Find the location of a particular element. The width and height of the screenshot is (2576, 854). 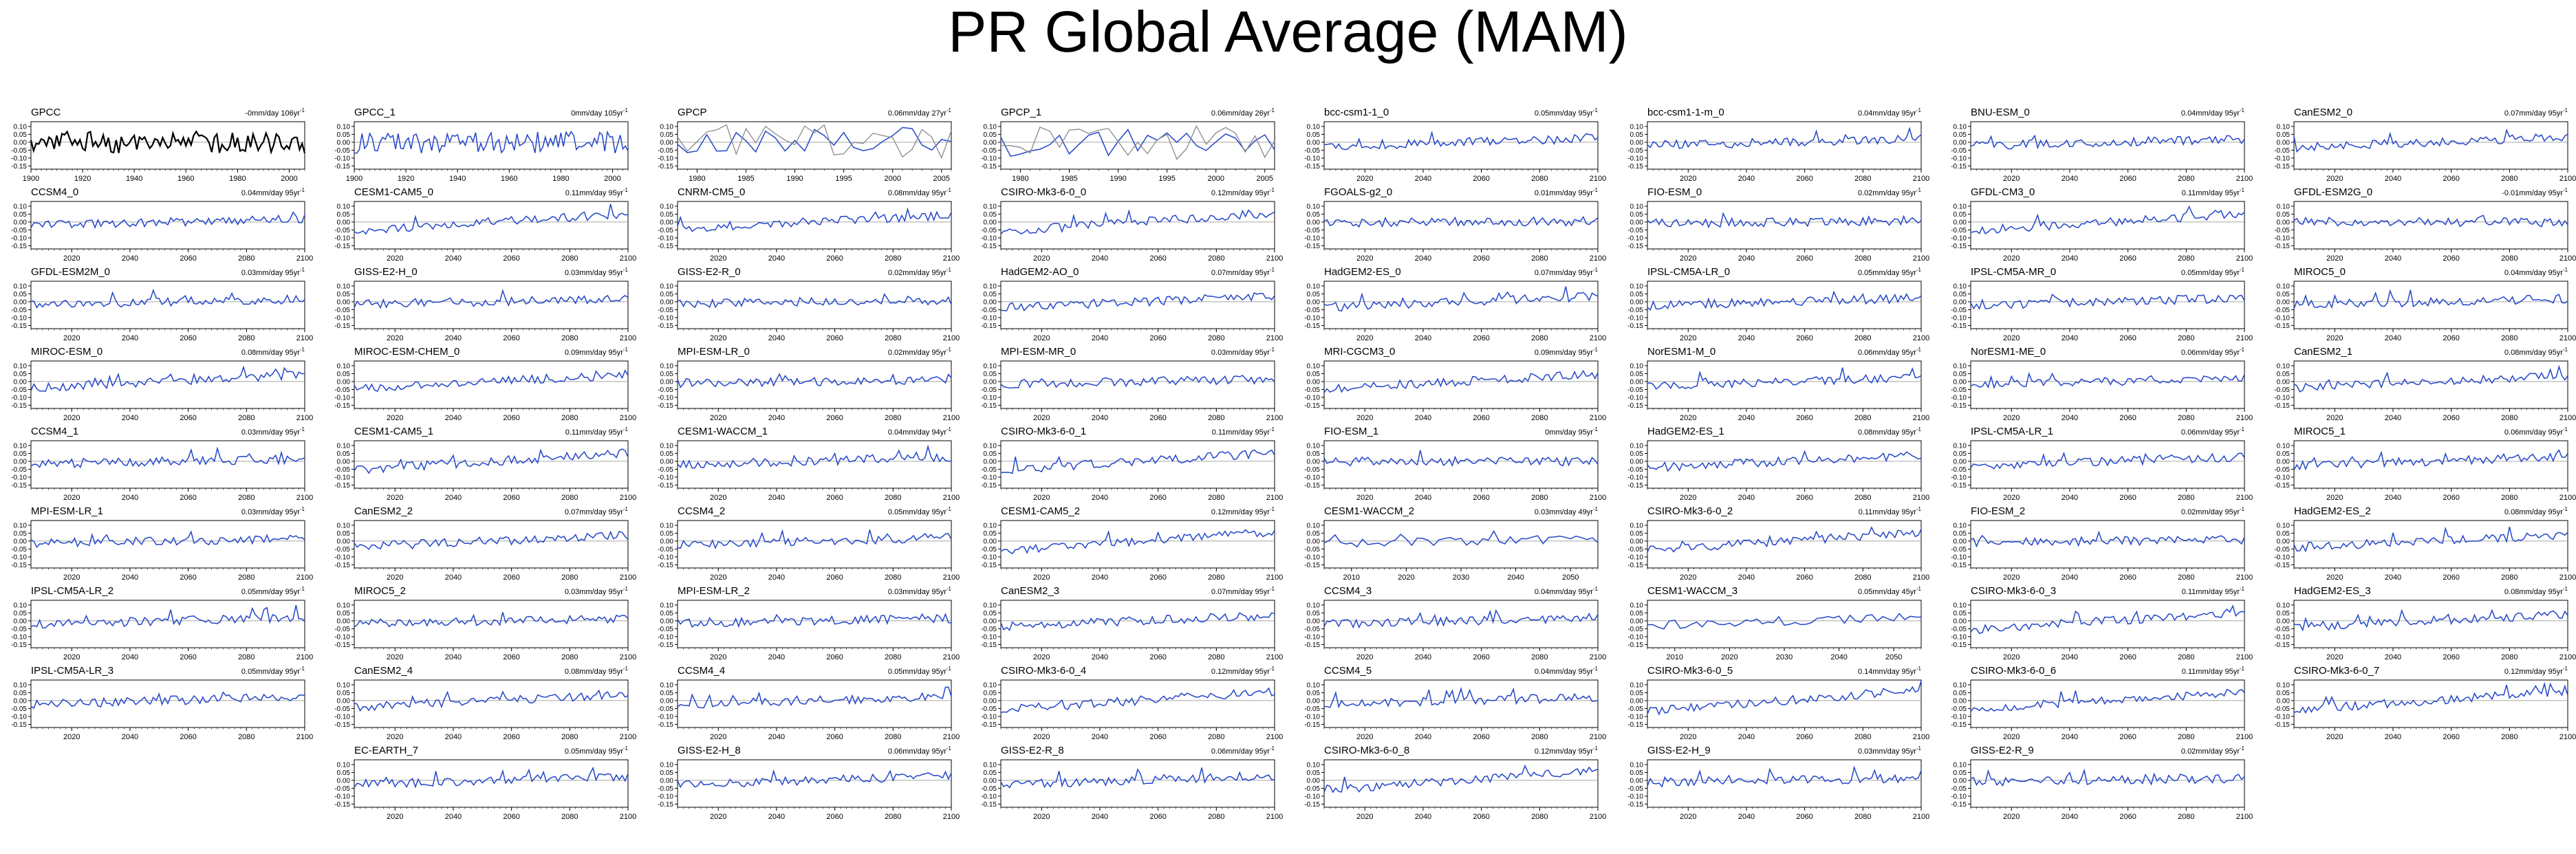

trend-label: 0.04mm/day 95yr-1 is located at coordinates (1567, 671).